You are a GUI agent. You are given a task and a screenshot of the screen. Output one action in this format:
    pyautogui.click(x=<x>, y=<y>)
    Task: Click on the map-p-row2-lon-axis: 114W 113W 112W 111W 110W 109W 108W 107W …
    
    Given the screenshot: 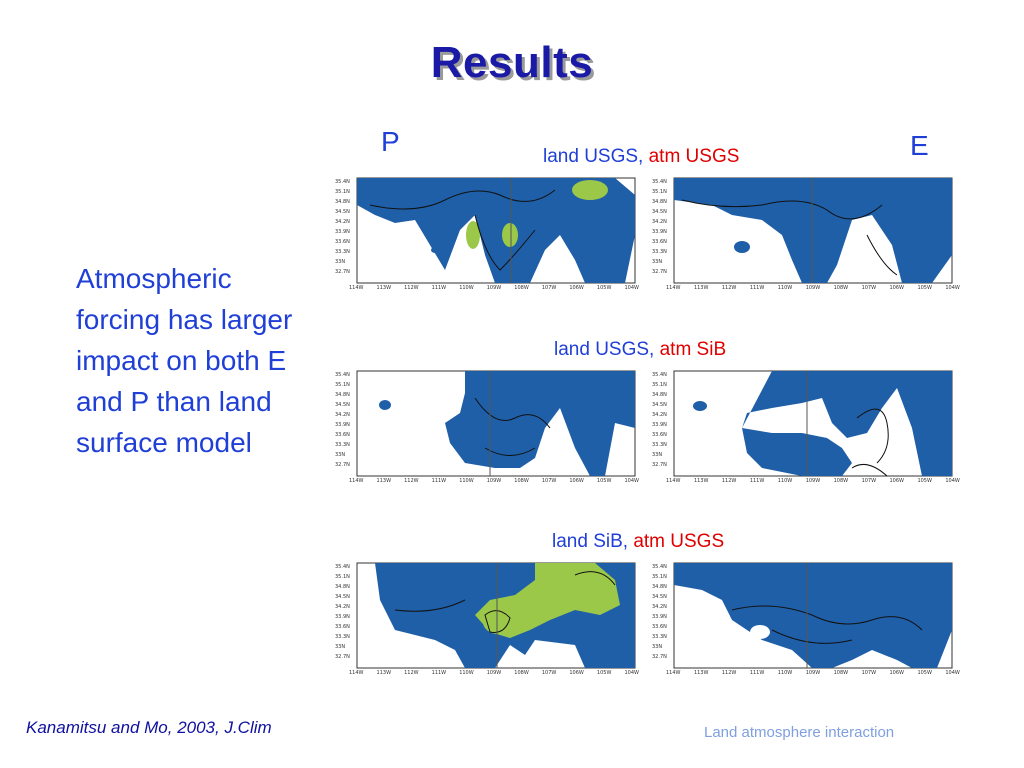 What is the action you would take?
    pyautogui.click(x=494, y=481)
    